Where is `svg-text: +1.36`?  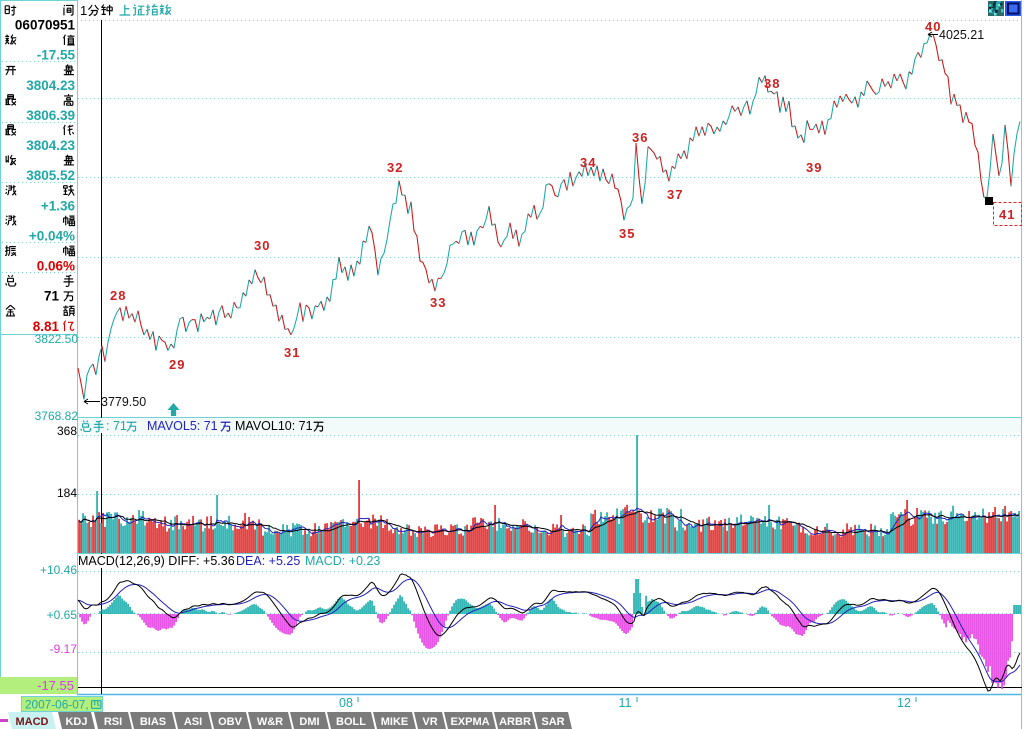 svg-text: +1.36 is located at coordinates (58, 205).